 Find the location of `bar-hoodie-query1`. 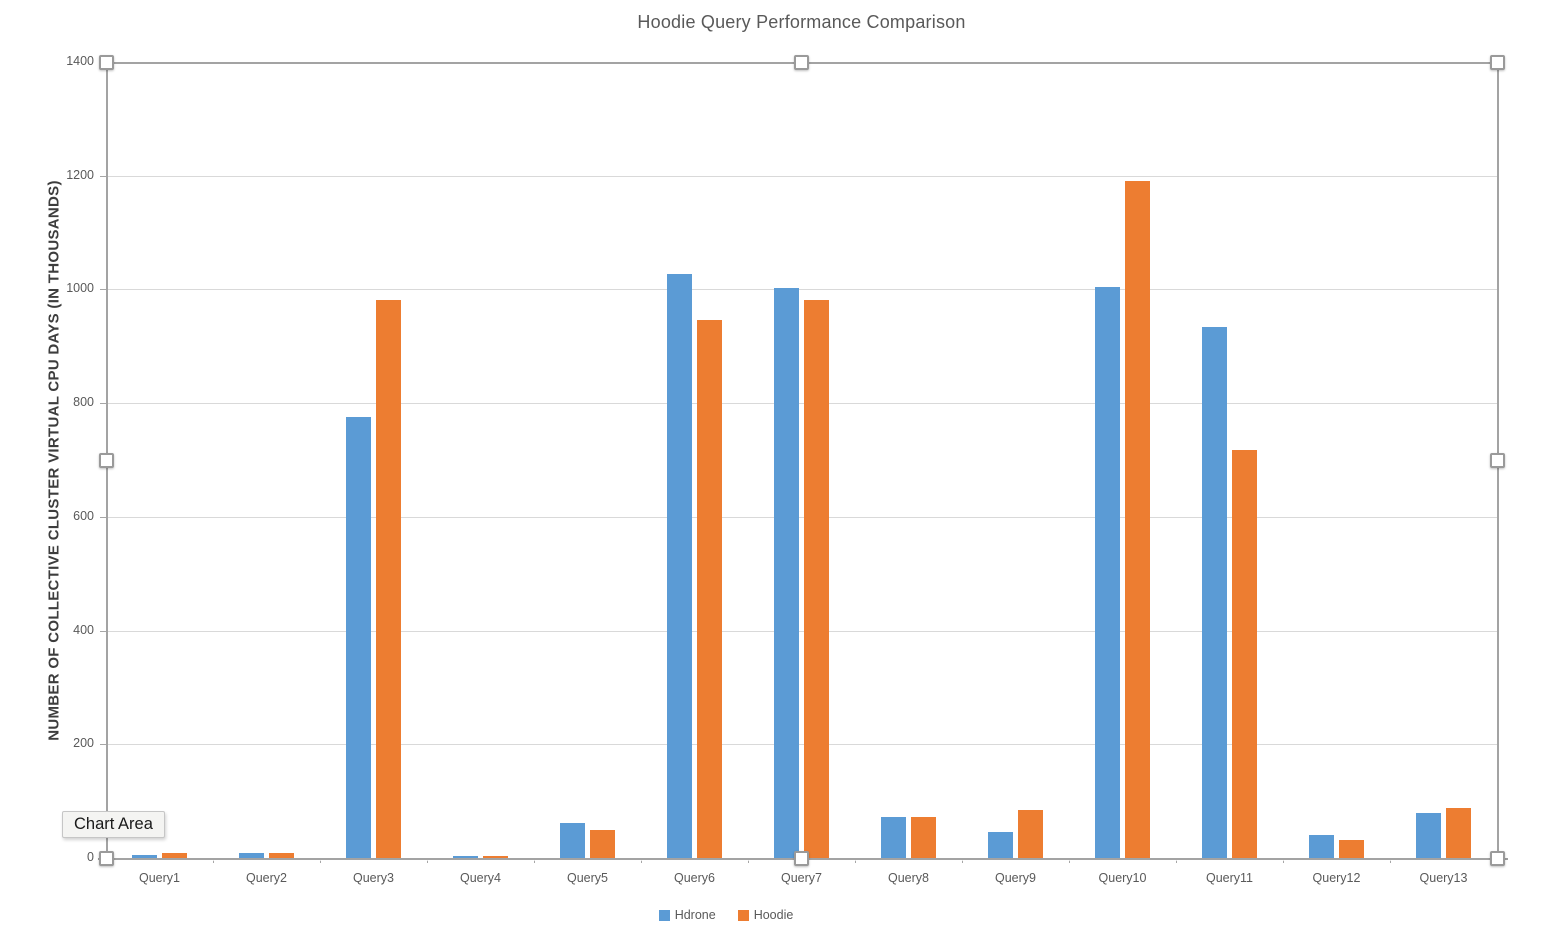

bar-hoodie-query1 is located at coordinates (174, 855).